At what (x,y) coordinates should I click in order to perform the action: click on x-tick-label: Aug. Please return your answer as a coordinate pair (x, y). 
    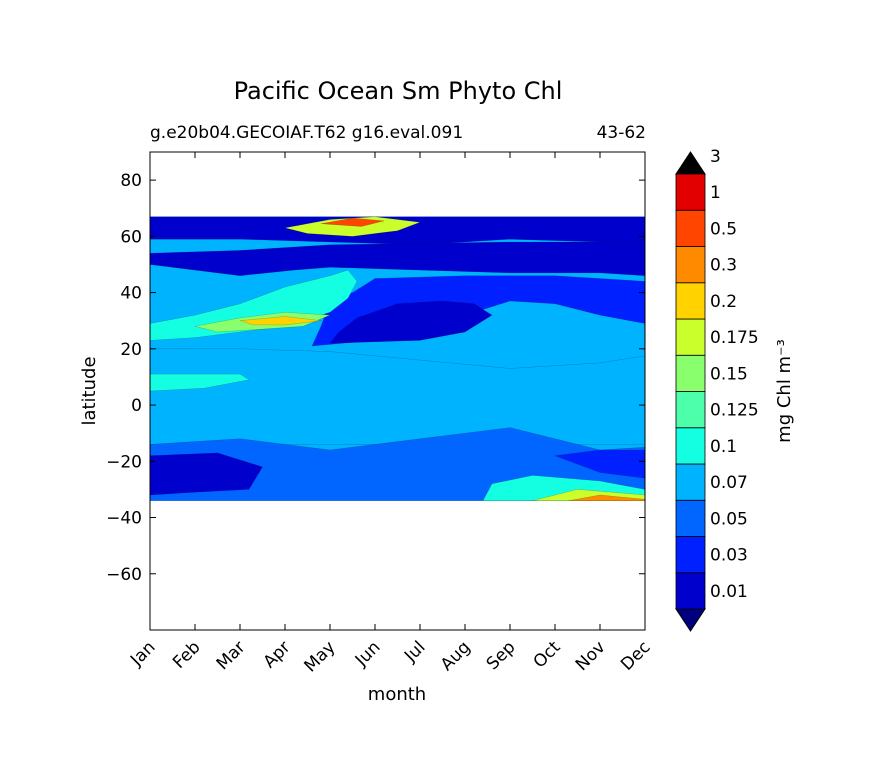
    Looking at the image, I should click on (456, 656).